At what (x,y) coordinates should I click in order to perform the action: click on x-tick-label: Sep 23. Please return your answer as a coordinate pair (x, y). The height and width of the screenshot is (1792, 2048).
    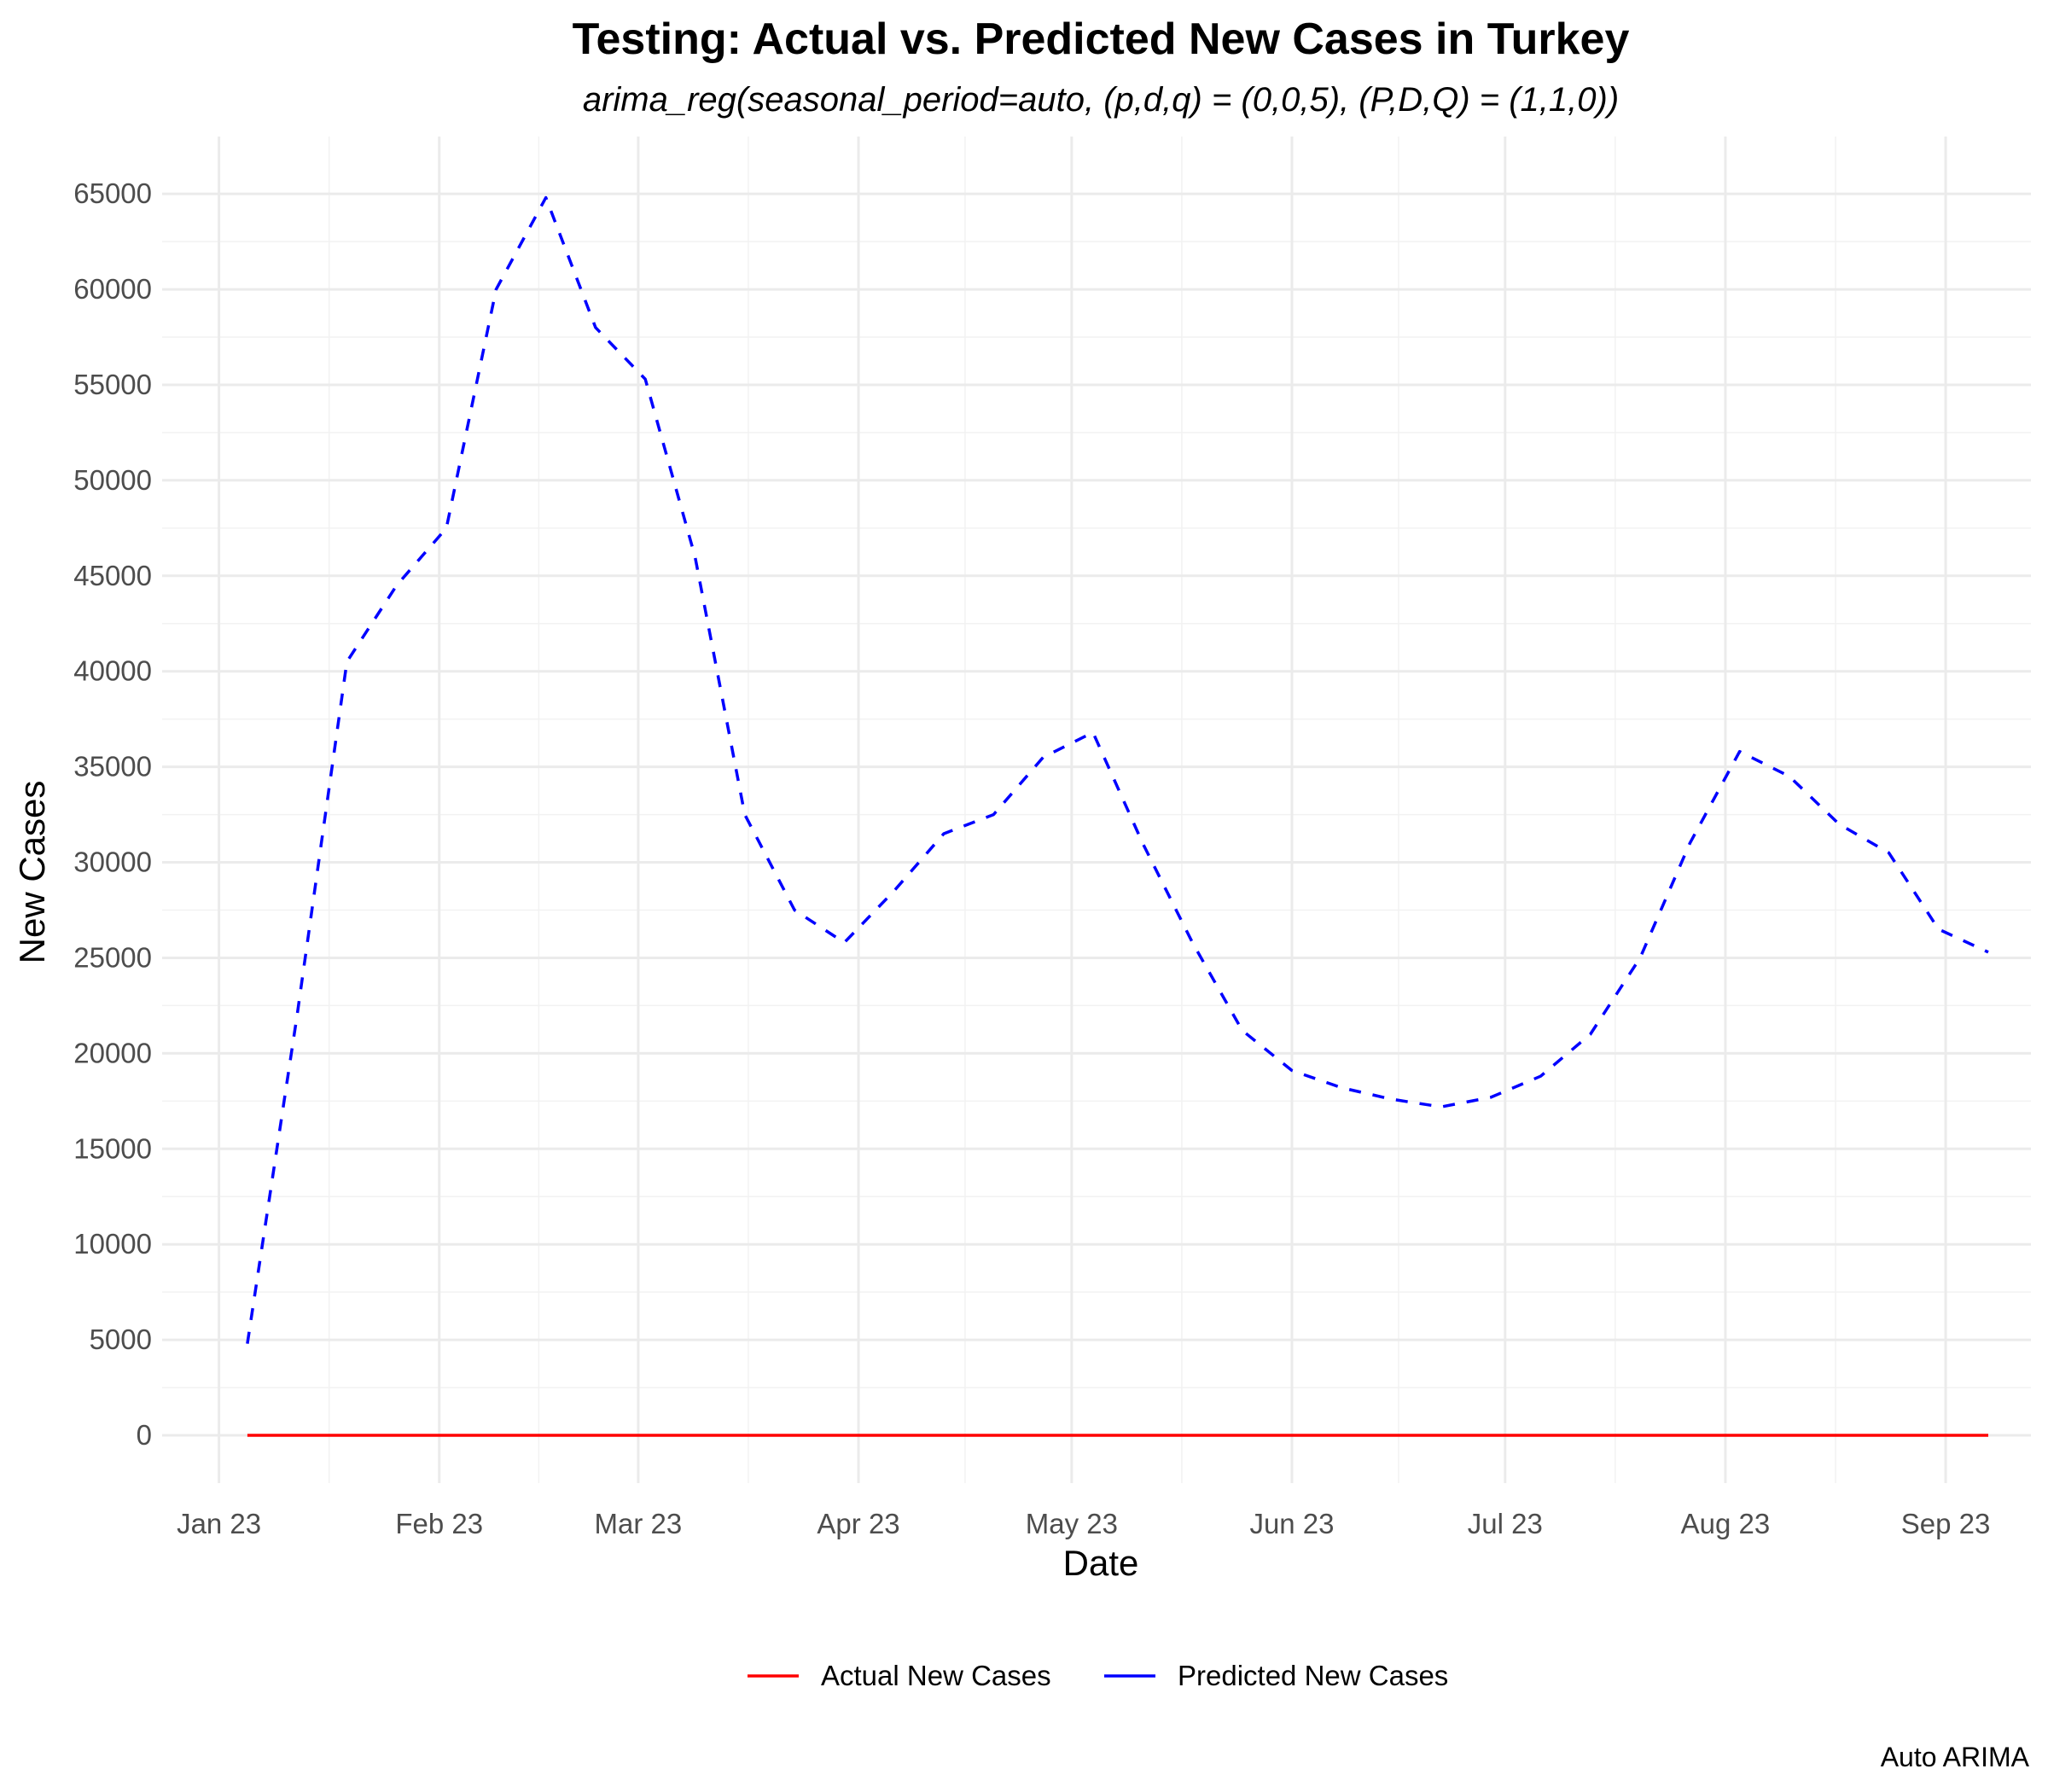
    Looking at the image, I should click on (1946, 1523).